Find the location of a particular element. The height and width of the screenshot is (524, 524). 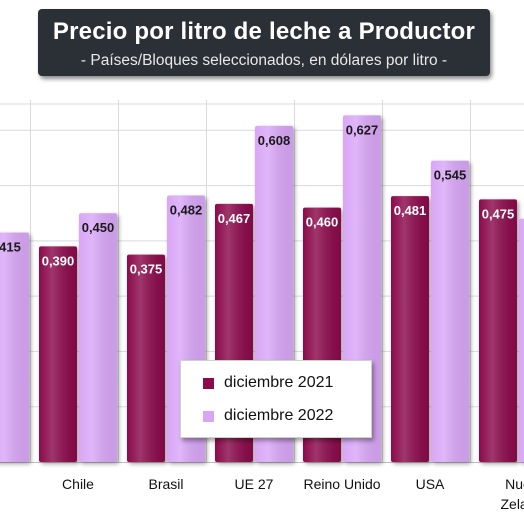

data-label-2021-6: 0,475 is located at coordinates (498, 213).